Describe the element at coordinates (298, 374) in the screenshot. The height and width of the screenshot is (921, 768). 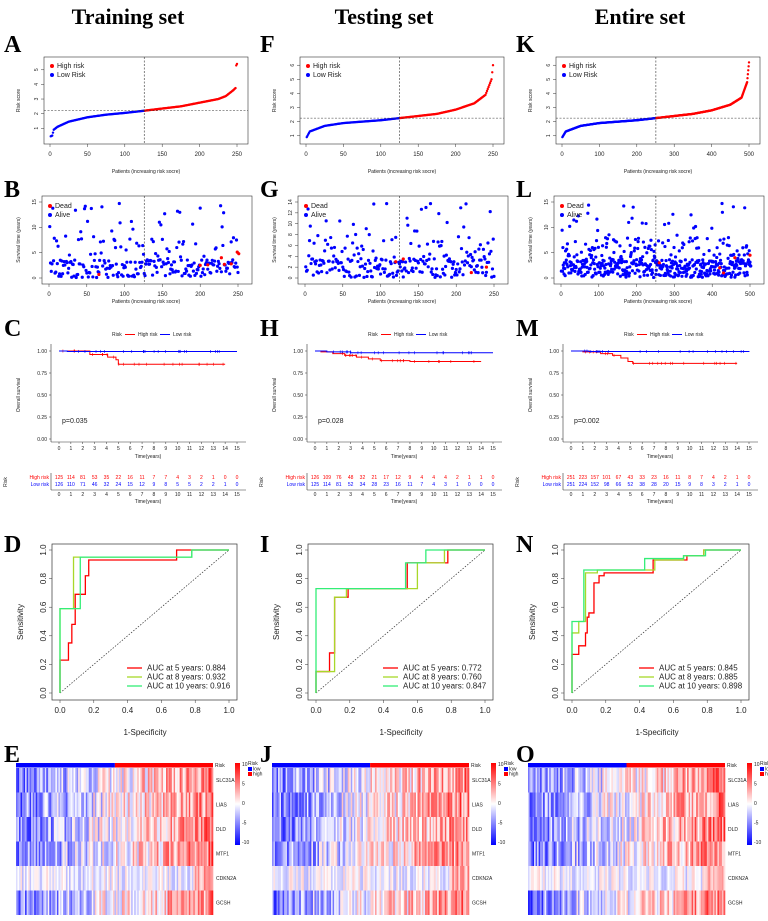
I see `y-tick-label: 0.75` at that location.